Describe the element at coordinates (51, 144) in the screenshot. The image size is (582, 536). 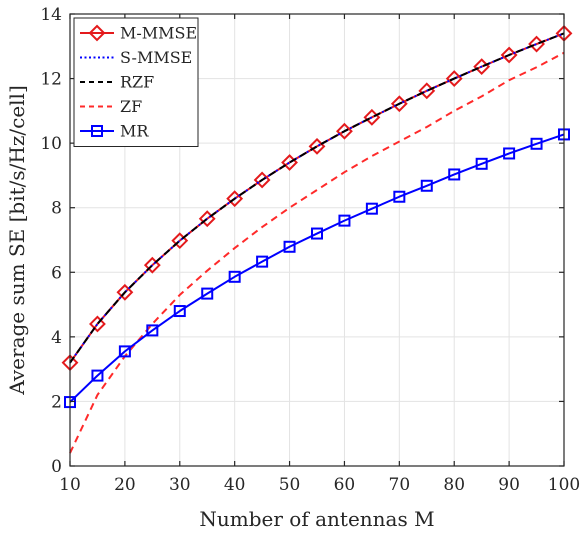
I see `y-tick-label: 10` at that location.